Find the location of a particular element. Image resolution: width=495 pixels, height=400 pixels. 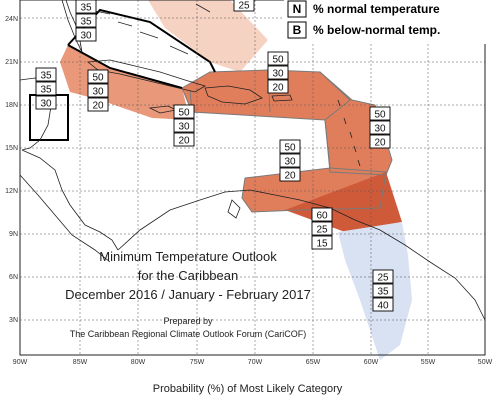

lat-tick-21n: 21N is located at coordinates (11, 62).